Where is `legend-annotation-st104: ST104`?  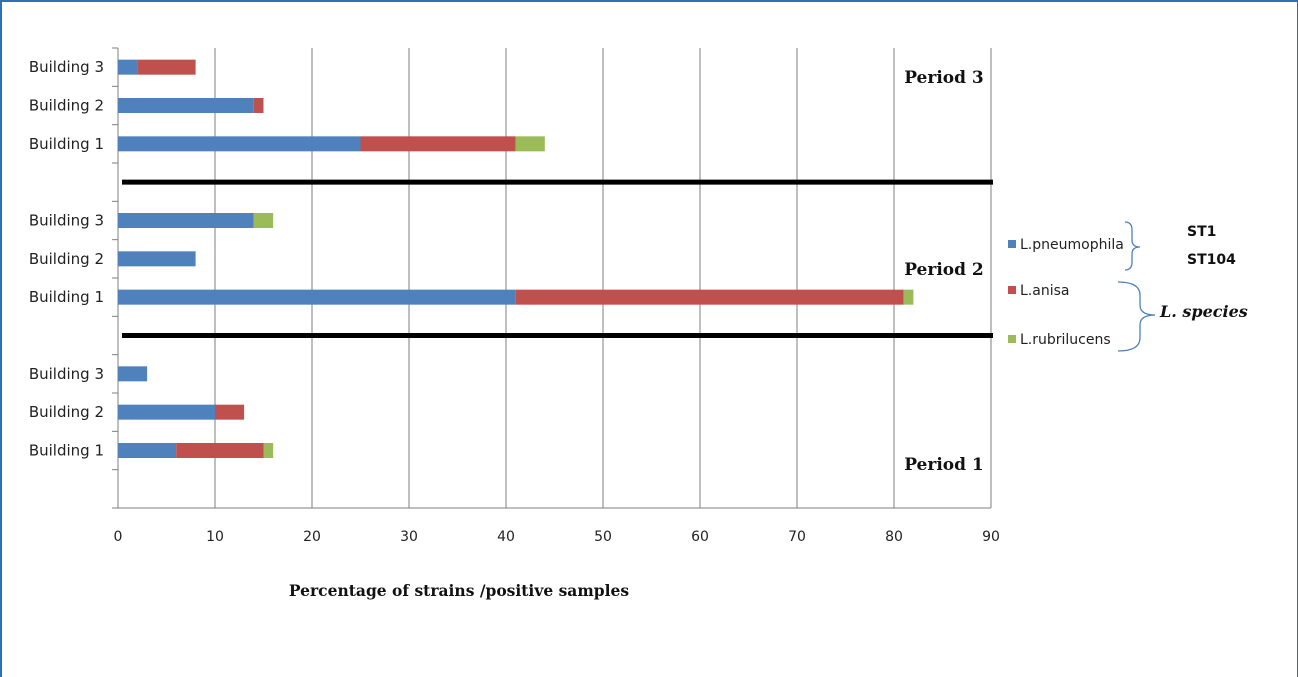
legend-annotation-st104: ST104 is located at coordinates (1211, 260).